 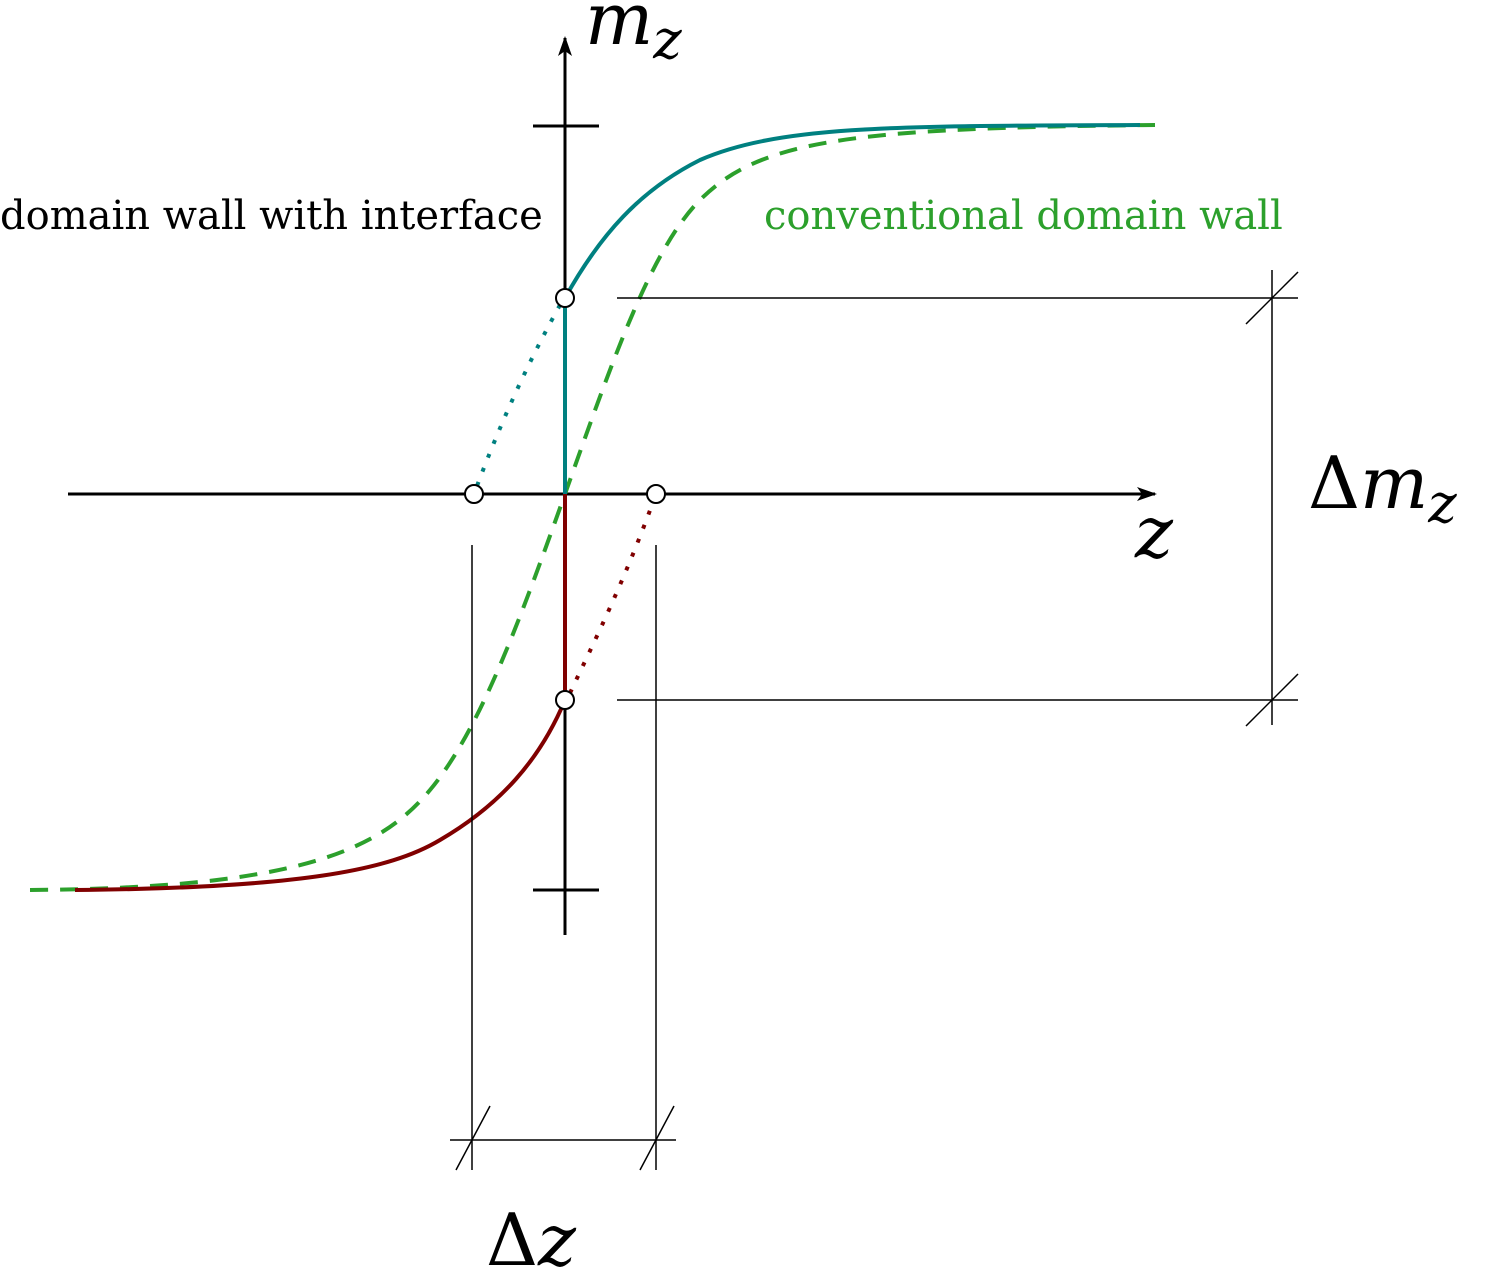 What do you see at coordinates (633, 35) in the screenshot?
I see `mz-axis-label: mz` at bounding box center [633, 35].